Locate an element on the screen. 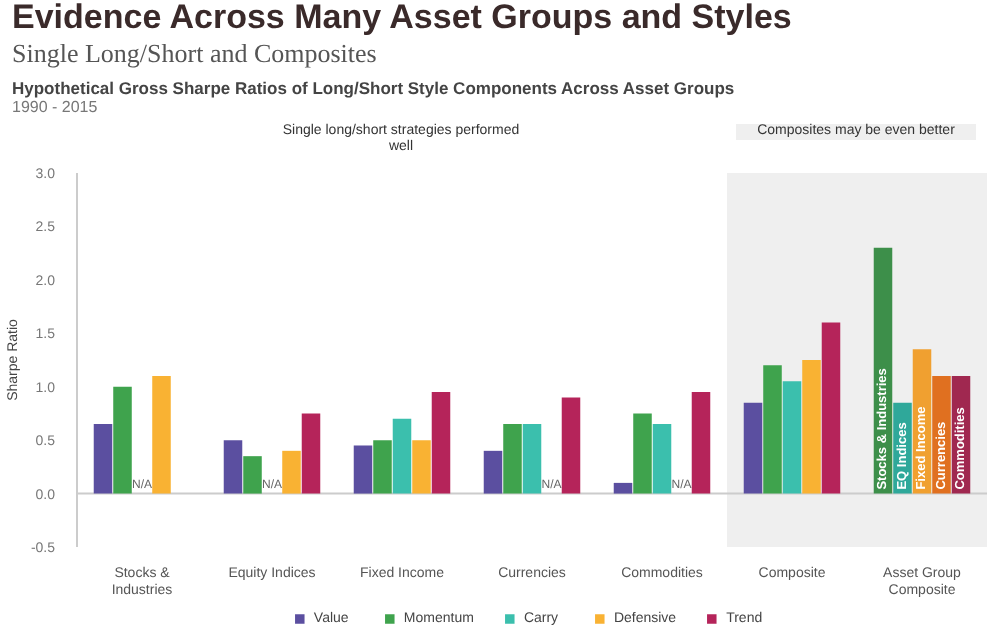 This screenshot has height=642, width=998. chart-subtitle: Single Long/Short and Composites is located at coordinates (194, 53).